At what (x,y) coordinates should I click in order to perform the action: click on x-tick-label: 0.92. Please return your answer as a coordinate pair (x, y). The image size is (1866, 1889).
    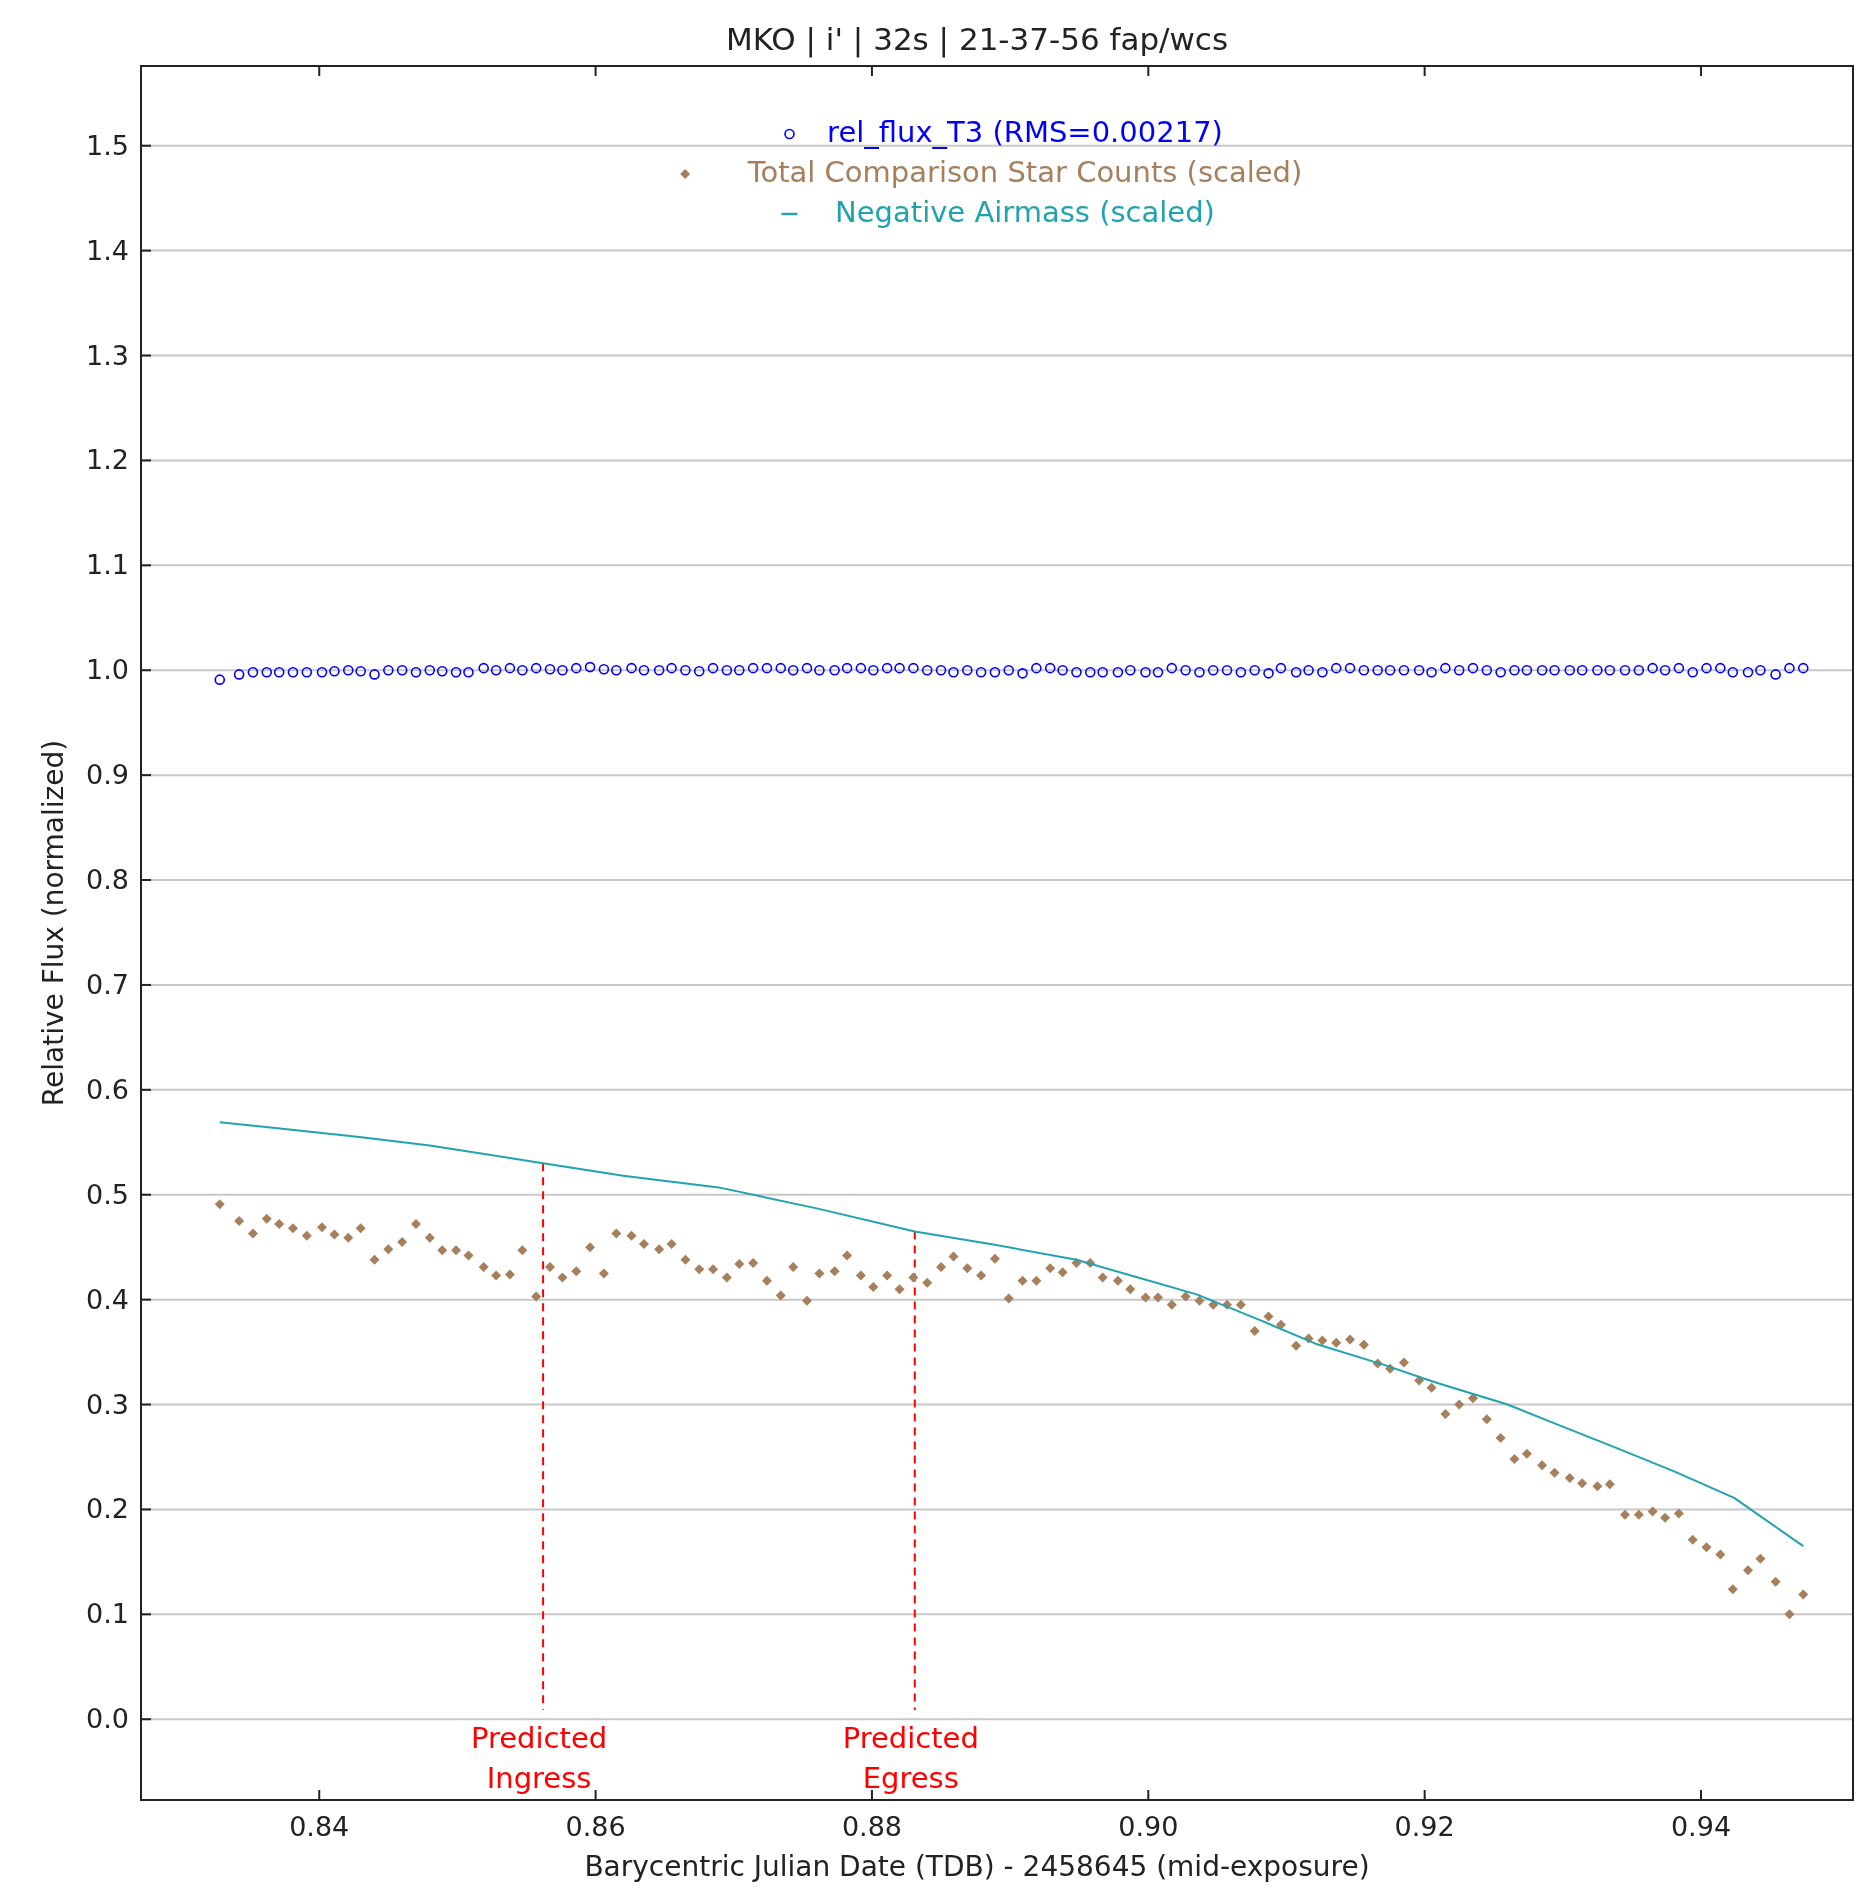
    Looking at the image, I should click on (1424, 1826).